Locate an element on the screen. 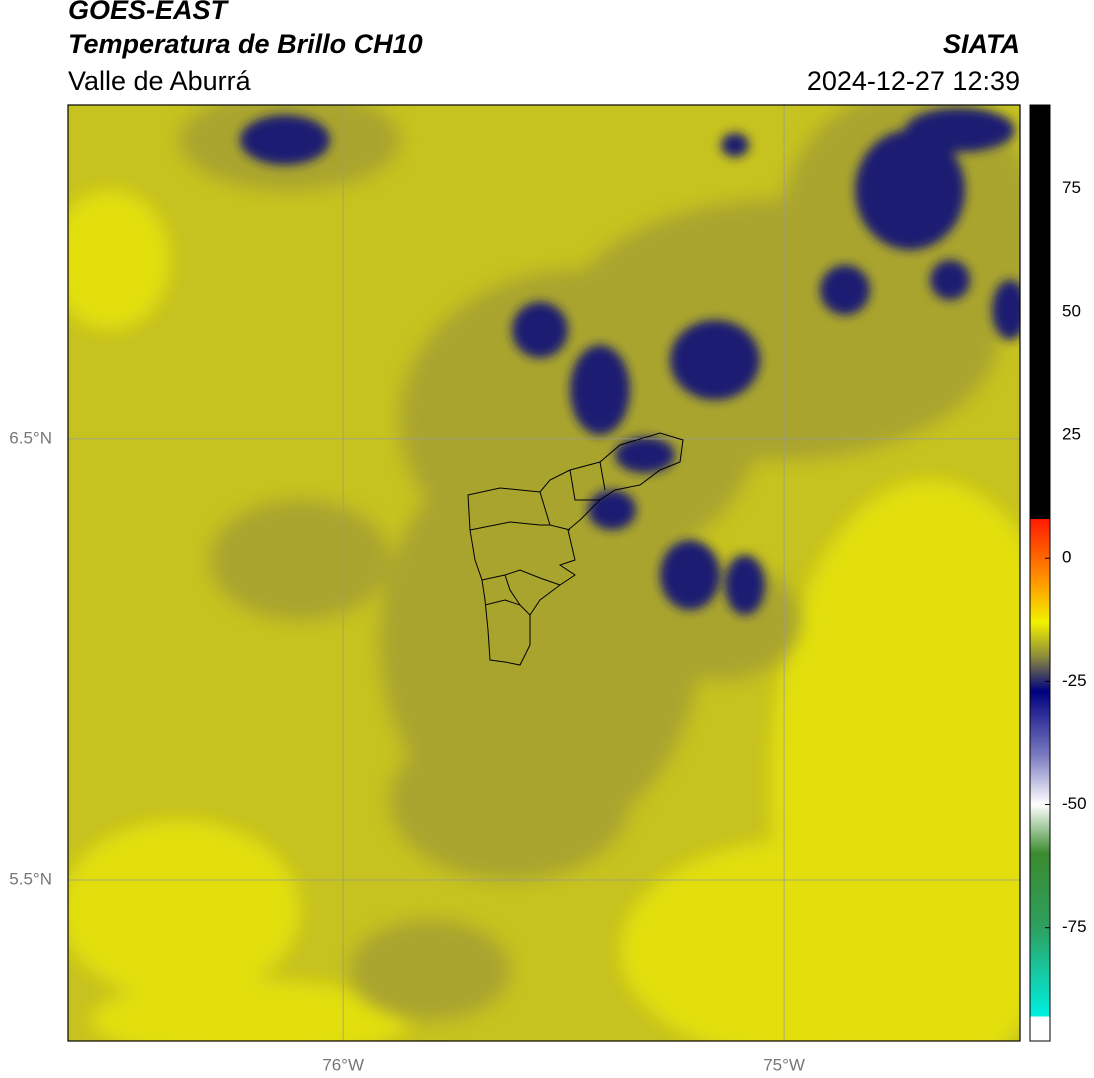 The height and width of the screenshot is (1078, 1094). colorbar is located at coordinates (1040, 573).